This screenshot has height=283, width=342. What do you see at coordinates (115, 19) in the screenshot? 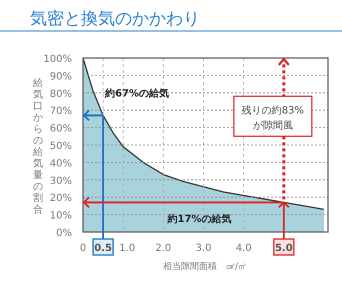
I see `chart-title: 気密と換気のかかわり` at bounding box center [115, 19].